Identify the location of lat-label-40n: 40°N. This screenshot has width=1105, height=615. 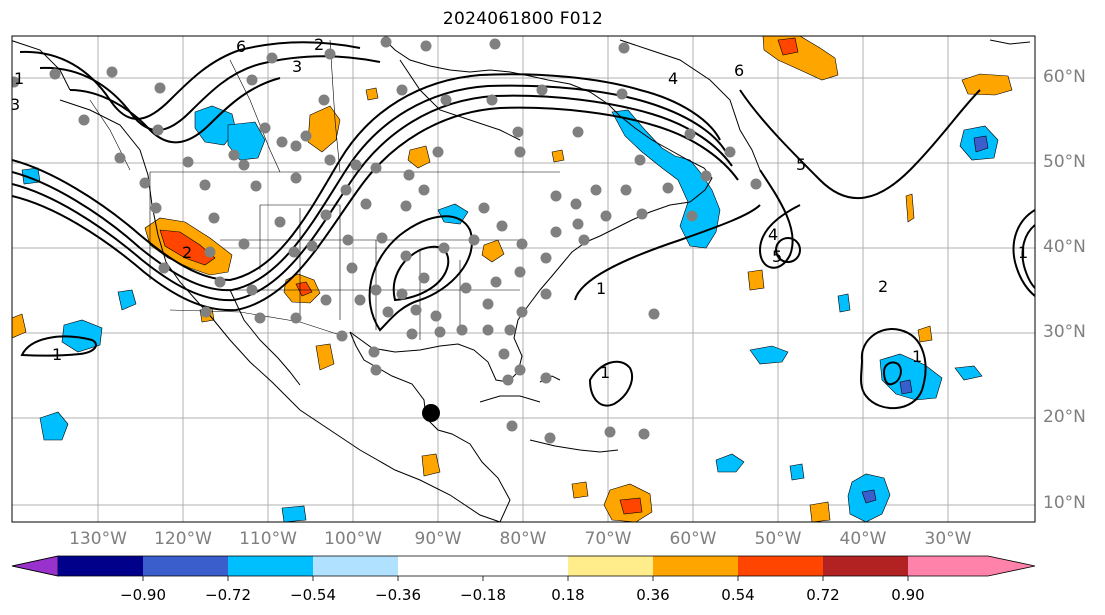
(1064, 247).